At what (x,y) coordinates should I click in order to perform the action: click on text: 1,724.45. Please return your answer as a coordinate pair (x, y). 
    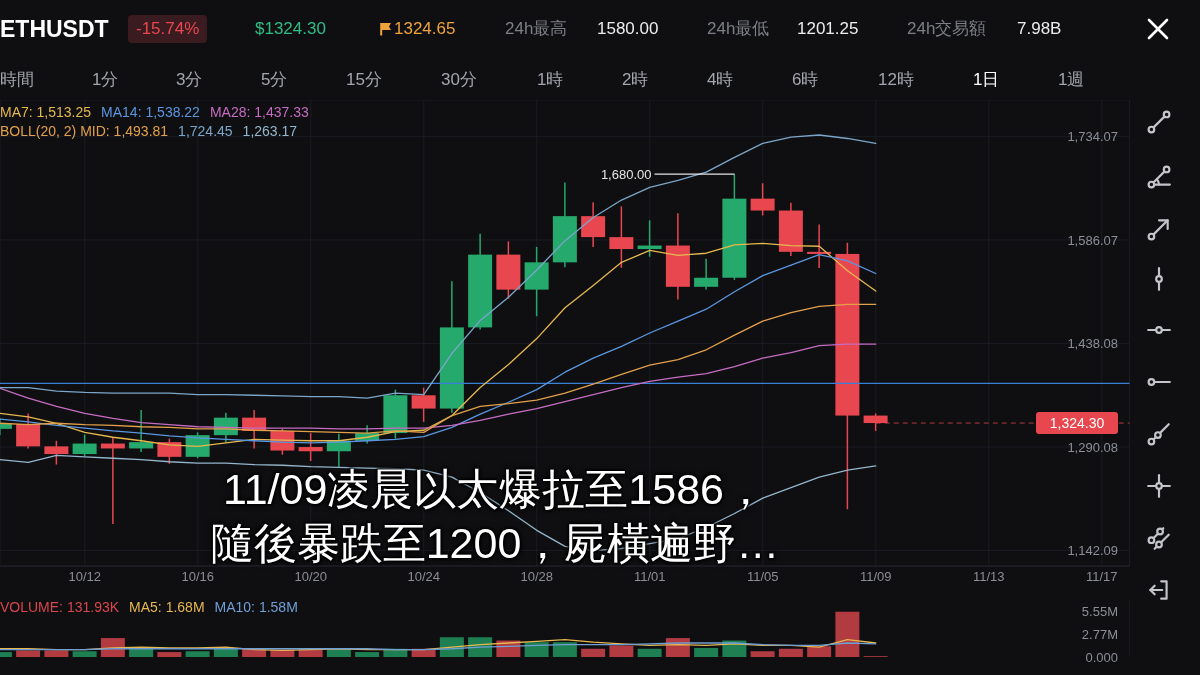
    Looking at the image, I should click on (205, 131).